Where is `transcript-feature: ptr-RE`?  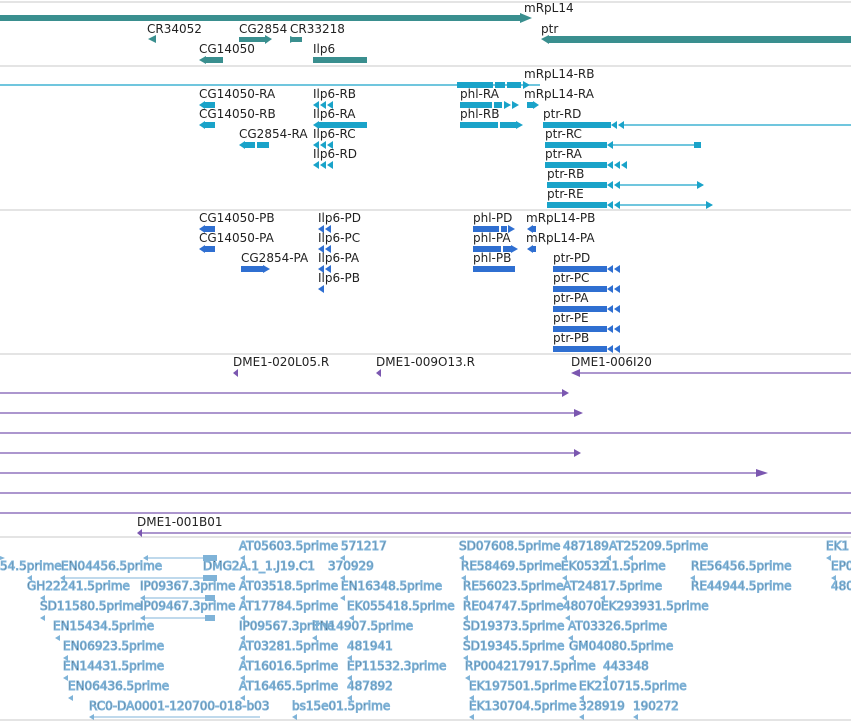
transcript-feature: ptr-RE is located at coordinates (630, 198).